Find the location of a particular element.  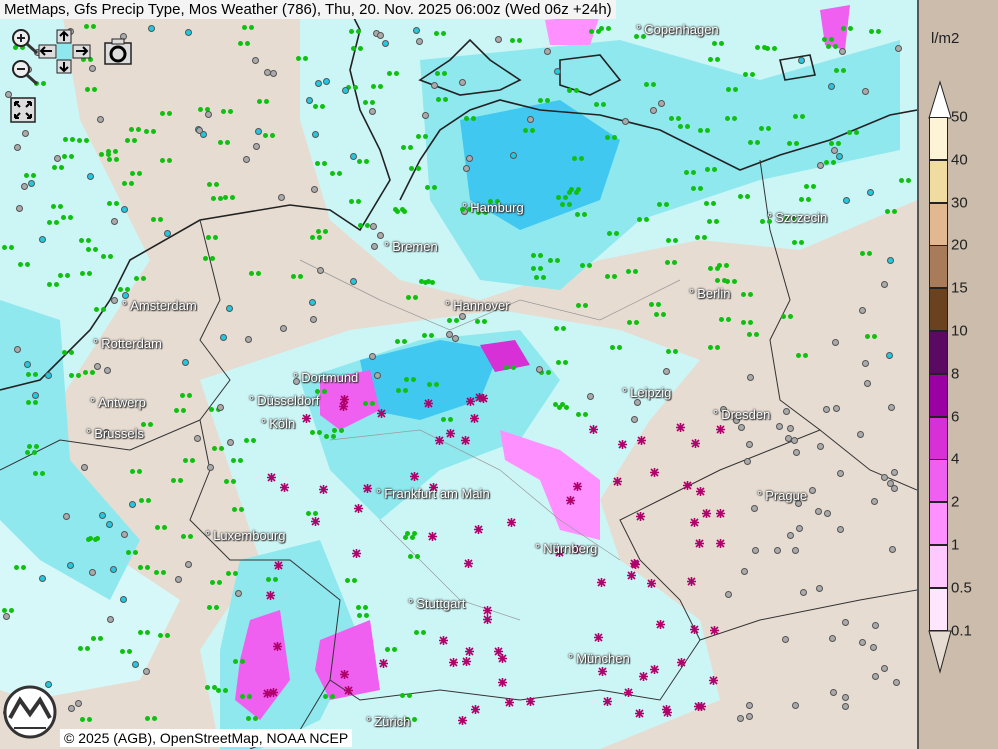

legend-bottom-arrow is located at coordinates (940, 652).